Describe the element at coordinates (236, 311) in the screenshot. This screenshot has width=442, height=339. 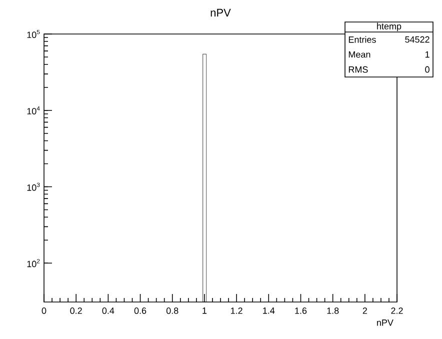
I see `x-tick-label: 1.2` at that location.